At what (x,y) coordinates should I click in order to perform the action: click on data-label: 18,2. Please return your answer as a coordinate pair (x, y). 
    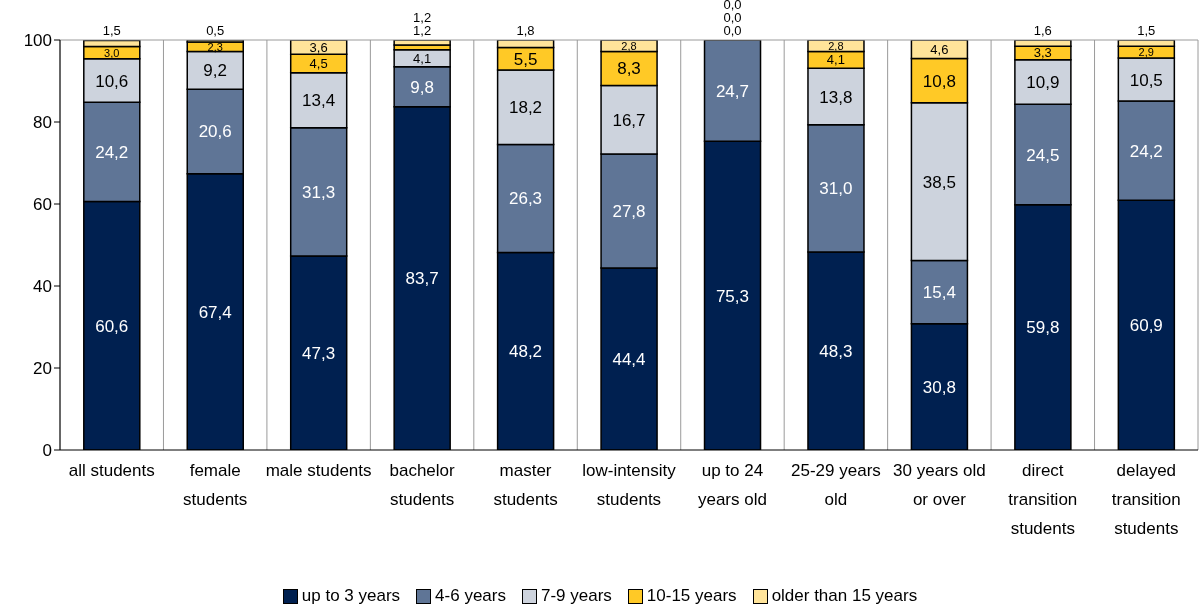
    Looking at the image, I should click on (526, 108).